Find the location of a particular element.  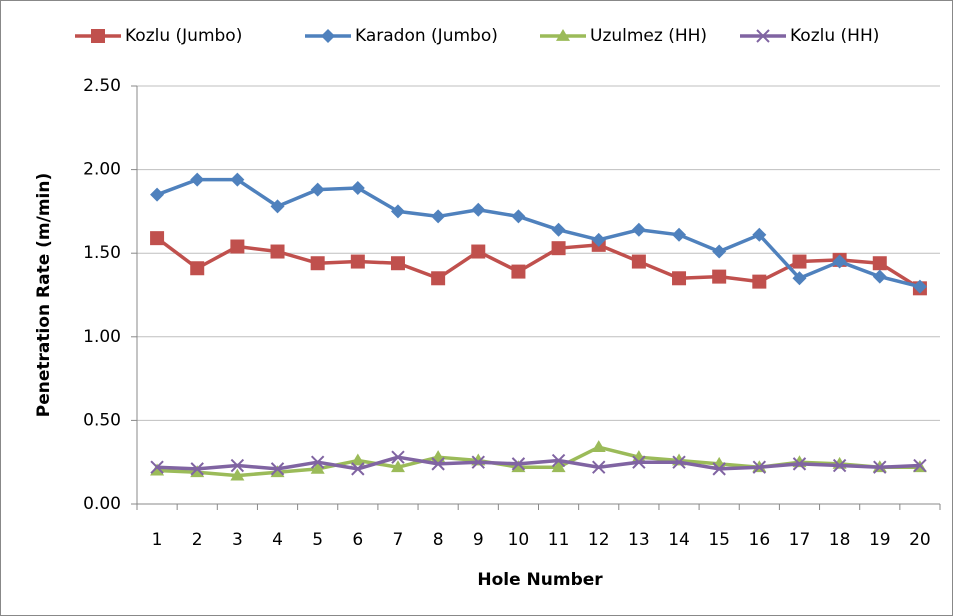

x-tick-label: 5 is located at coordinates (317, 540).